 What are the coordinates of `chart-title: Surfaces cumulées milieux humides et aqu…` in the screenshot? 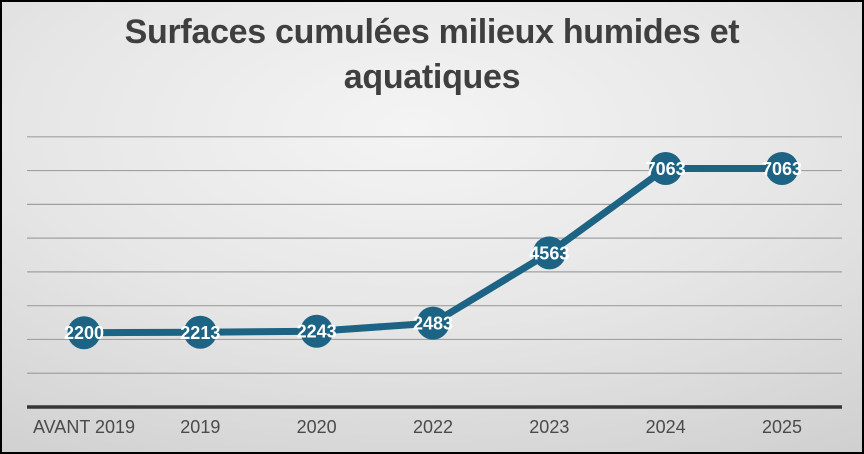 It's located at (432, 54).